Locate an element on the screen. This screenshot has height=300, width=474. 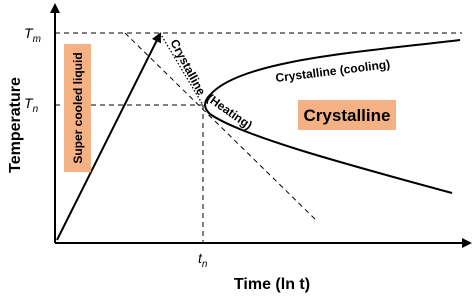
tn-mark: Tn is located at coordinates (31, 105).